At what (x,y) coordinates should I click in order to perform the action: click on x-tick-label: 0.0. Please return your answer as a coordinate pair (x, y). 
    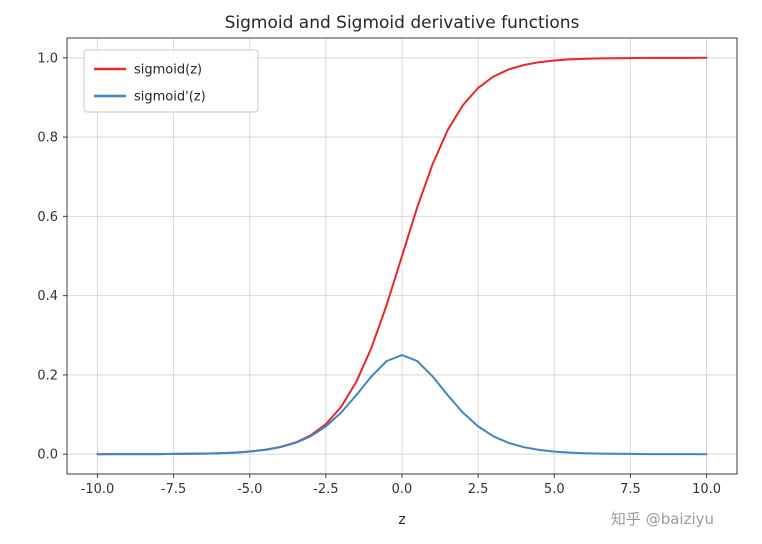
    Looking at the image, I should click on (402, 489).